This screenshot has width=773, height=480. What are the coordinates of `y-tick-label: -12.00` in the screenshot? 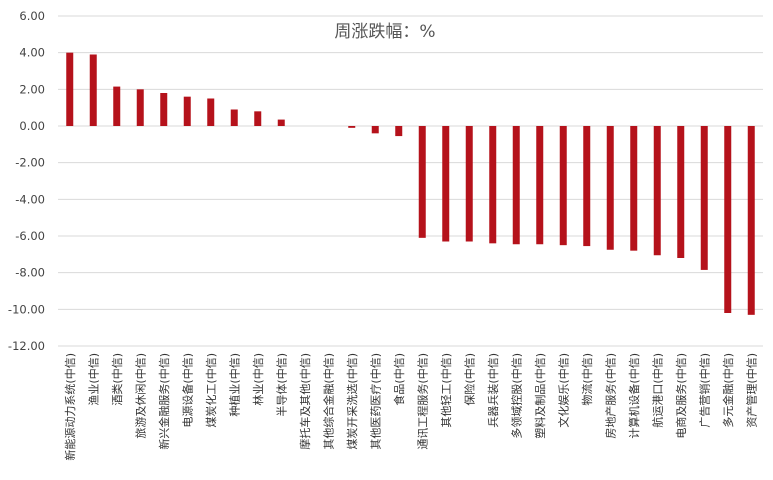 It's located at (26, 346).